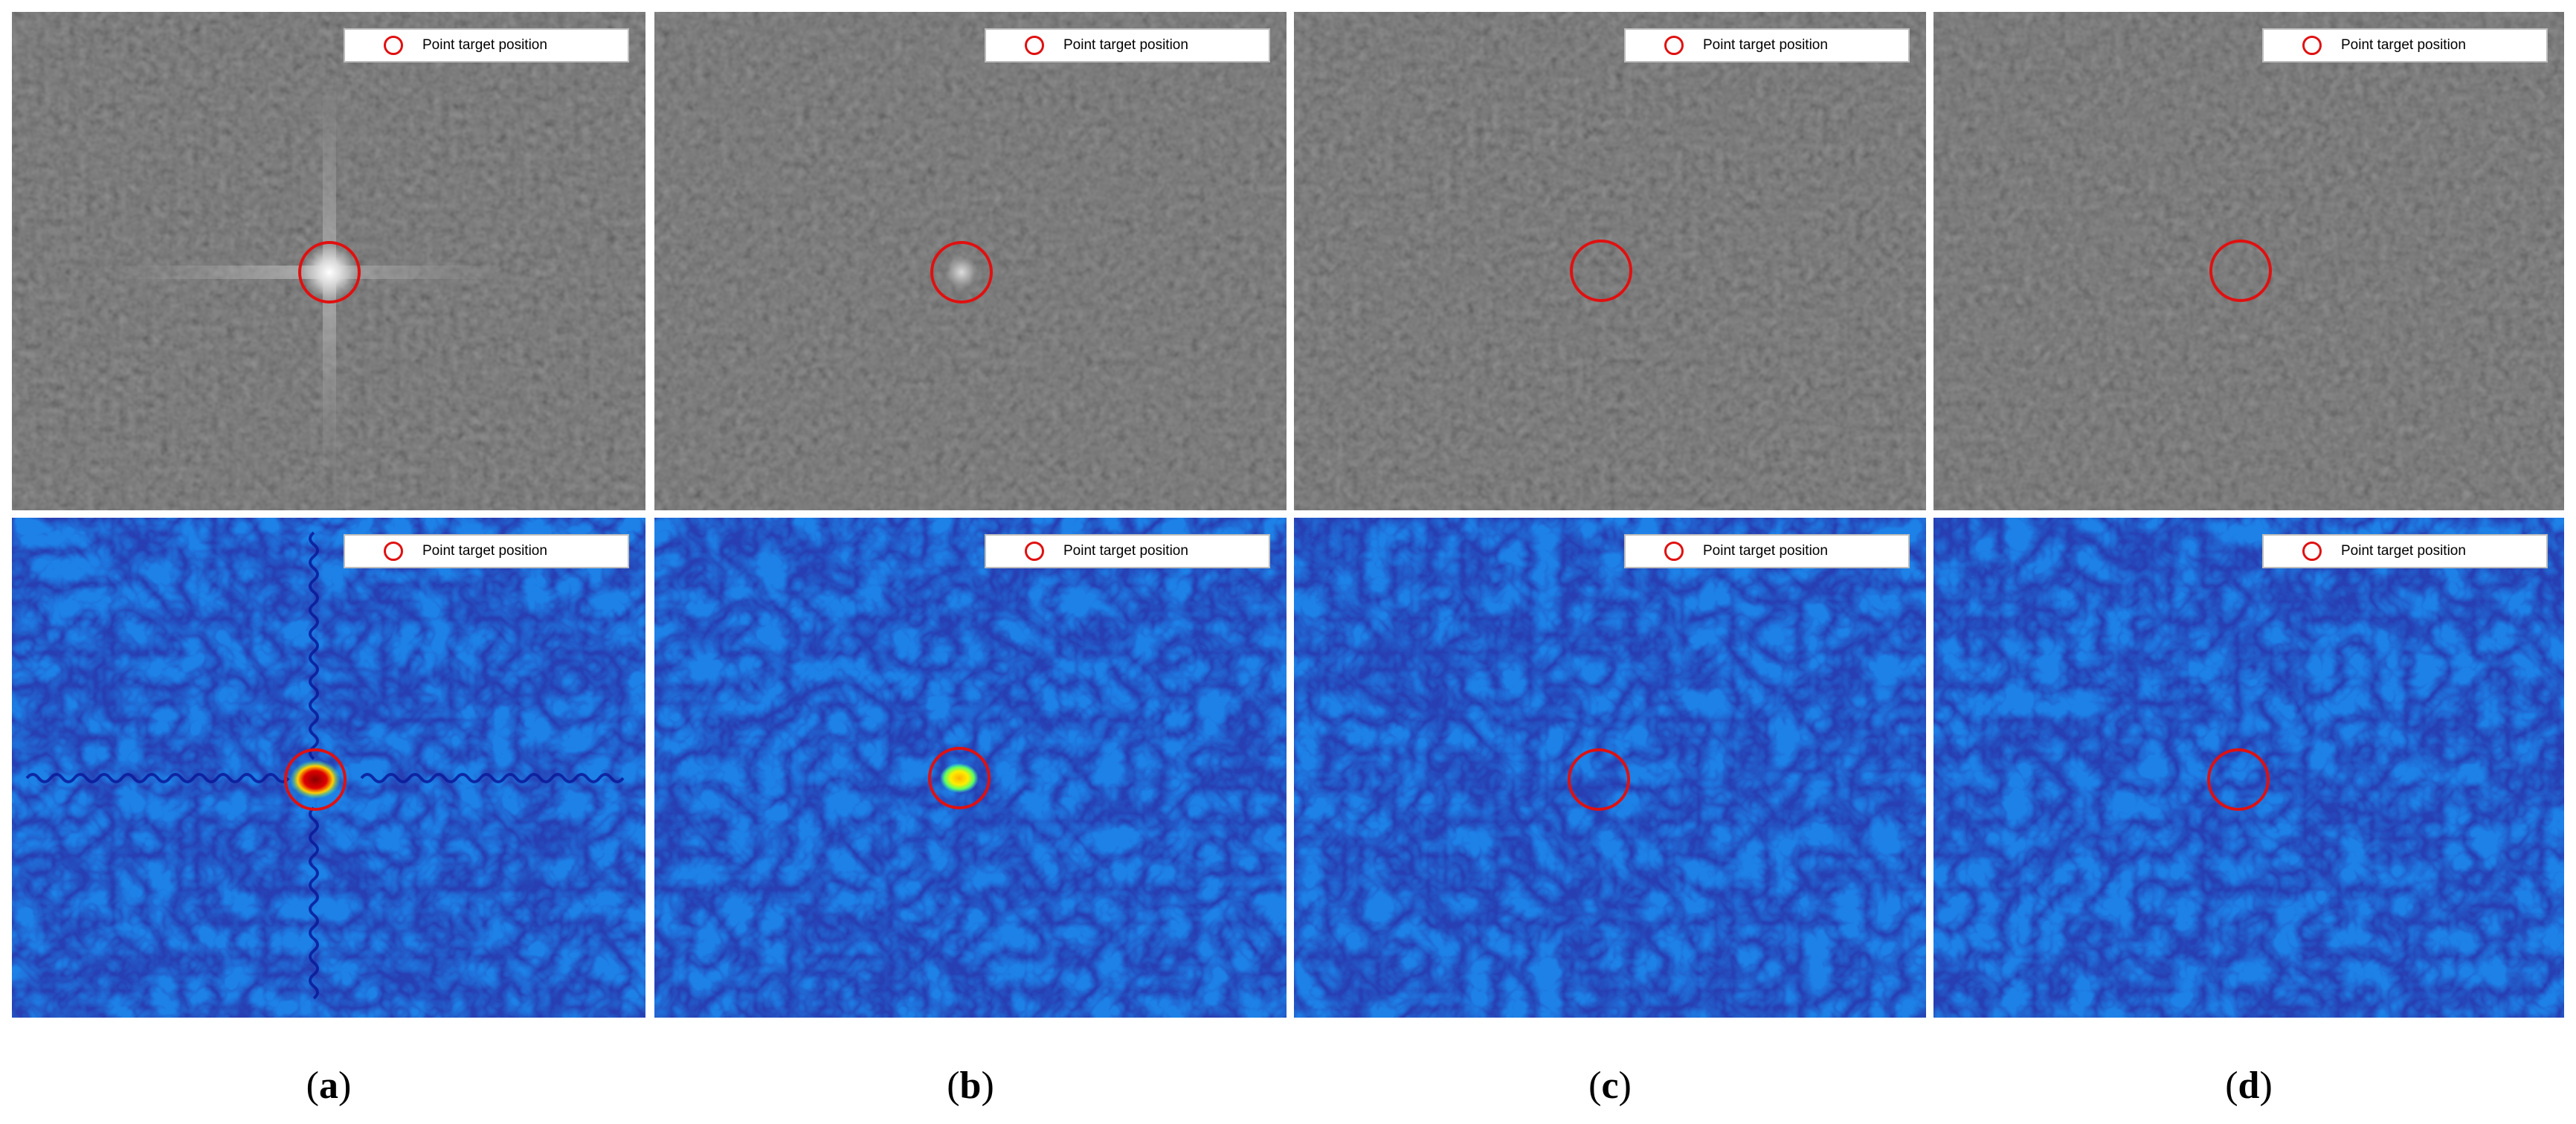 The height and width of the screenshot is (1124, 2576). I want to click on panel-jet-a: Point target position, so click(328, 768).